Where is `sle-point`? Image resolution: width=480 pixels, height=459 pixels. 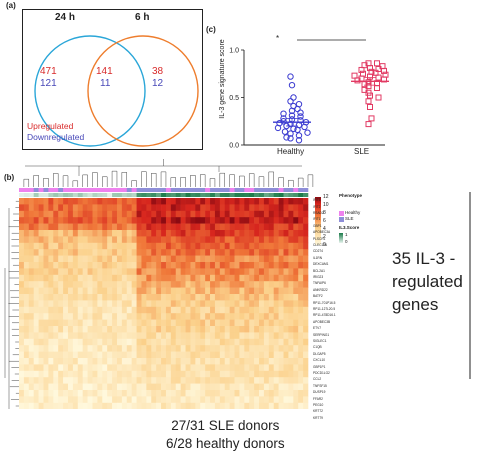
sle-point is located at coordinates (377, 63).